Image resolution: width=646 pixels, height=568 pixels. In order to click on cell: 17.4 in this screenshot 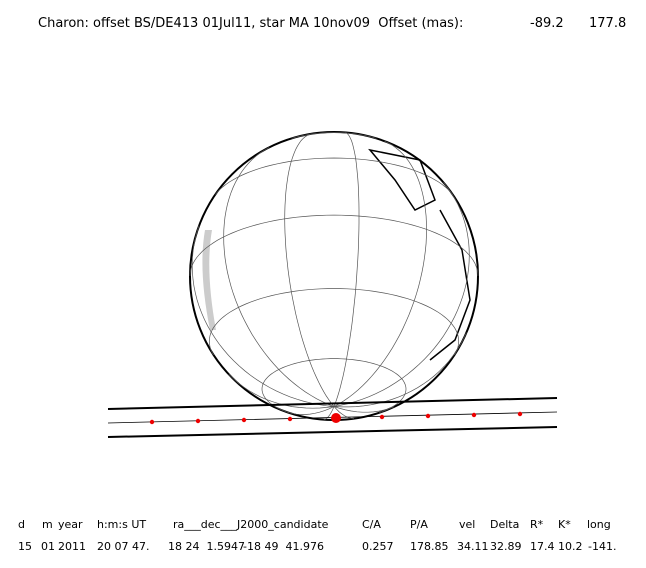, I will do `click(542, 546)`.